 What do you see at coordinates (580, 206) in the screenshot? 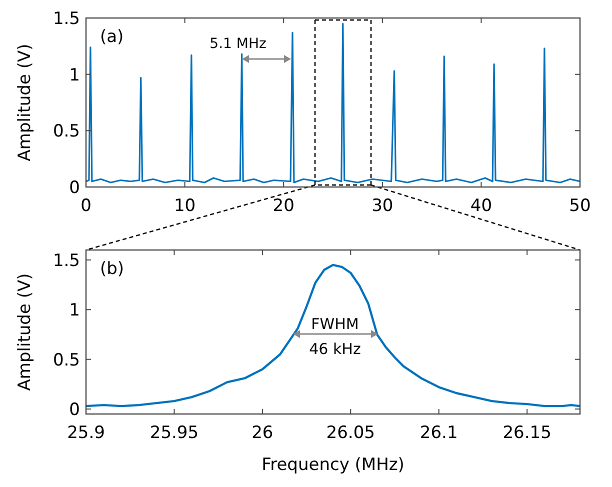
I see `x-tick-label: 50` at bounding box center [580, 206].